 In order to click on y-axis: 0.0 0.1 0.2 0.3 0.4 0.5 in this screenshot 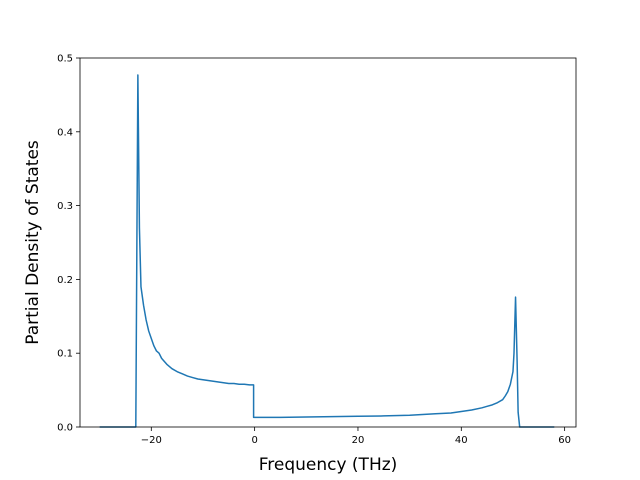, I will do `click(68, 244)`.